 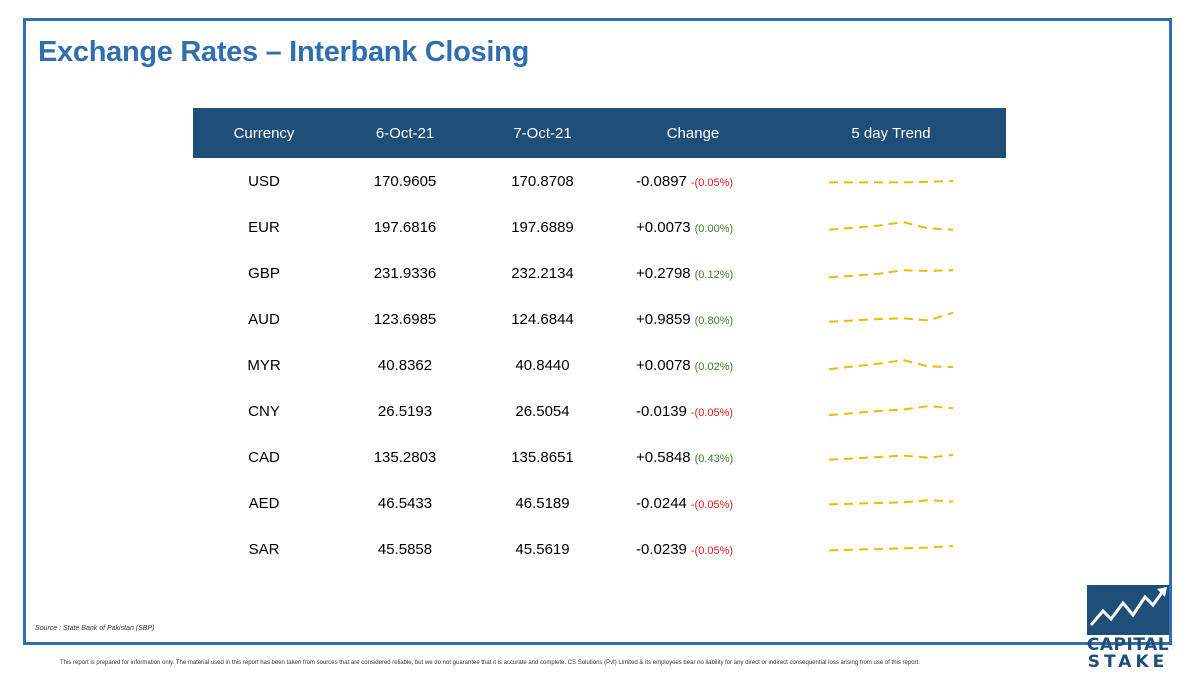 I want to click on rate-6-oct: 40.8362, so click(x=405, y=365).